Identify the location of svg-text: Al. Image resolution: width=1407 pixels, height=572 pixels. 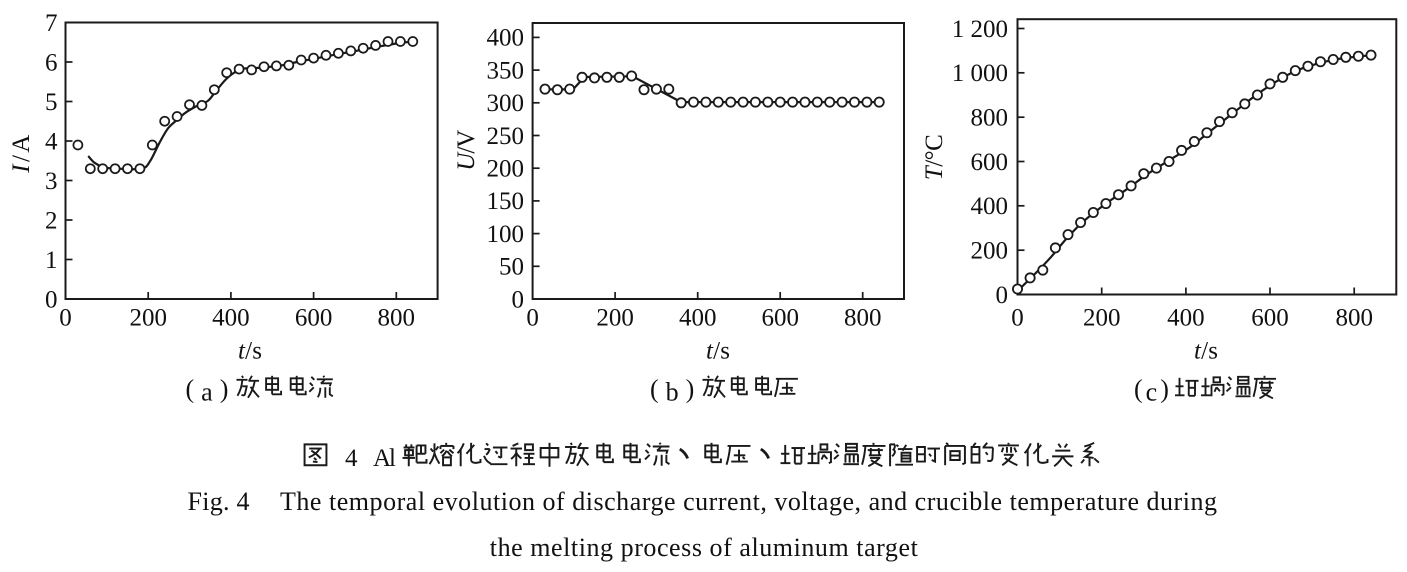
(384, 458).